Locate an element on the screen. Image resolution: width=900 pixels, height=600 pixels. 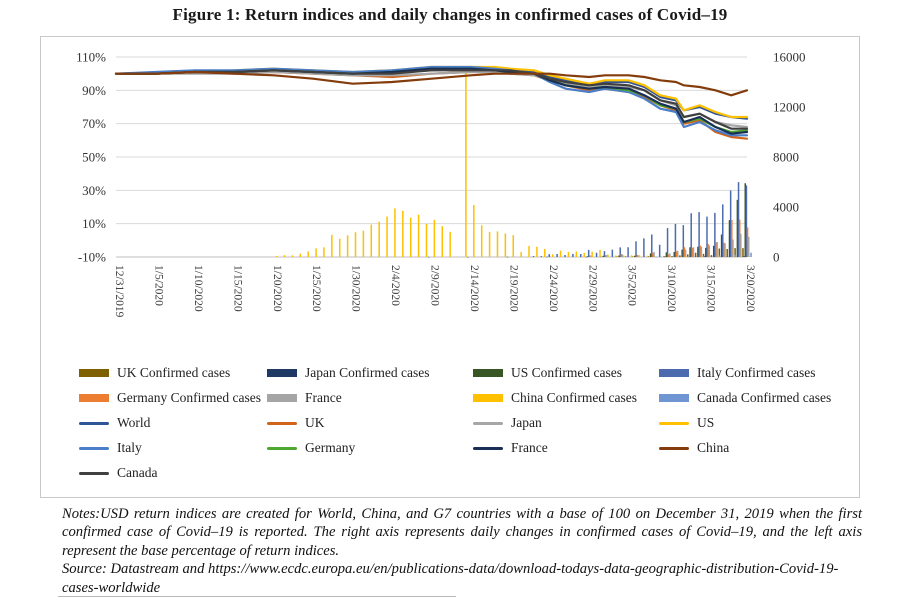
x-axis-tick-label: 1/5/2020 is located at coordinates (158, 285).